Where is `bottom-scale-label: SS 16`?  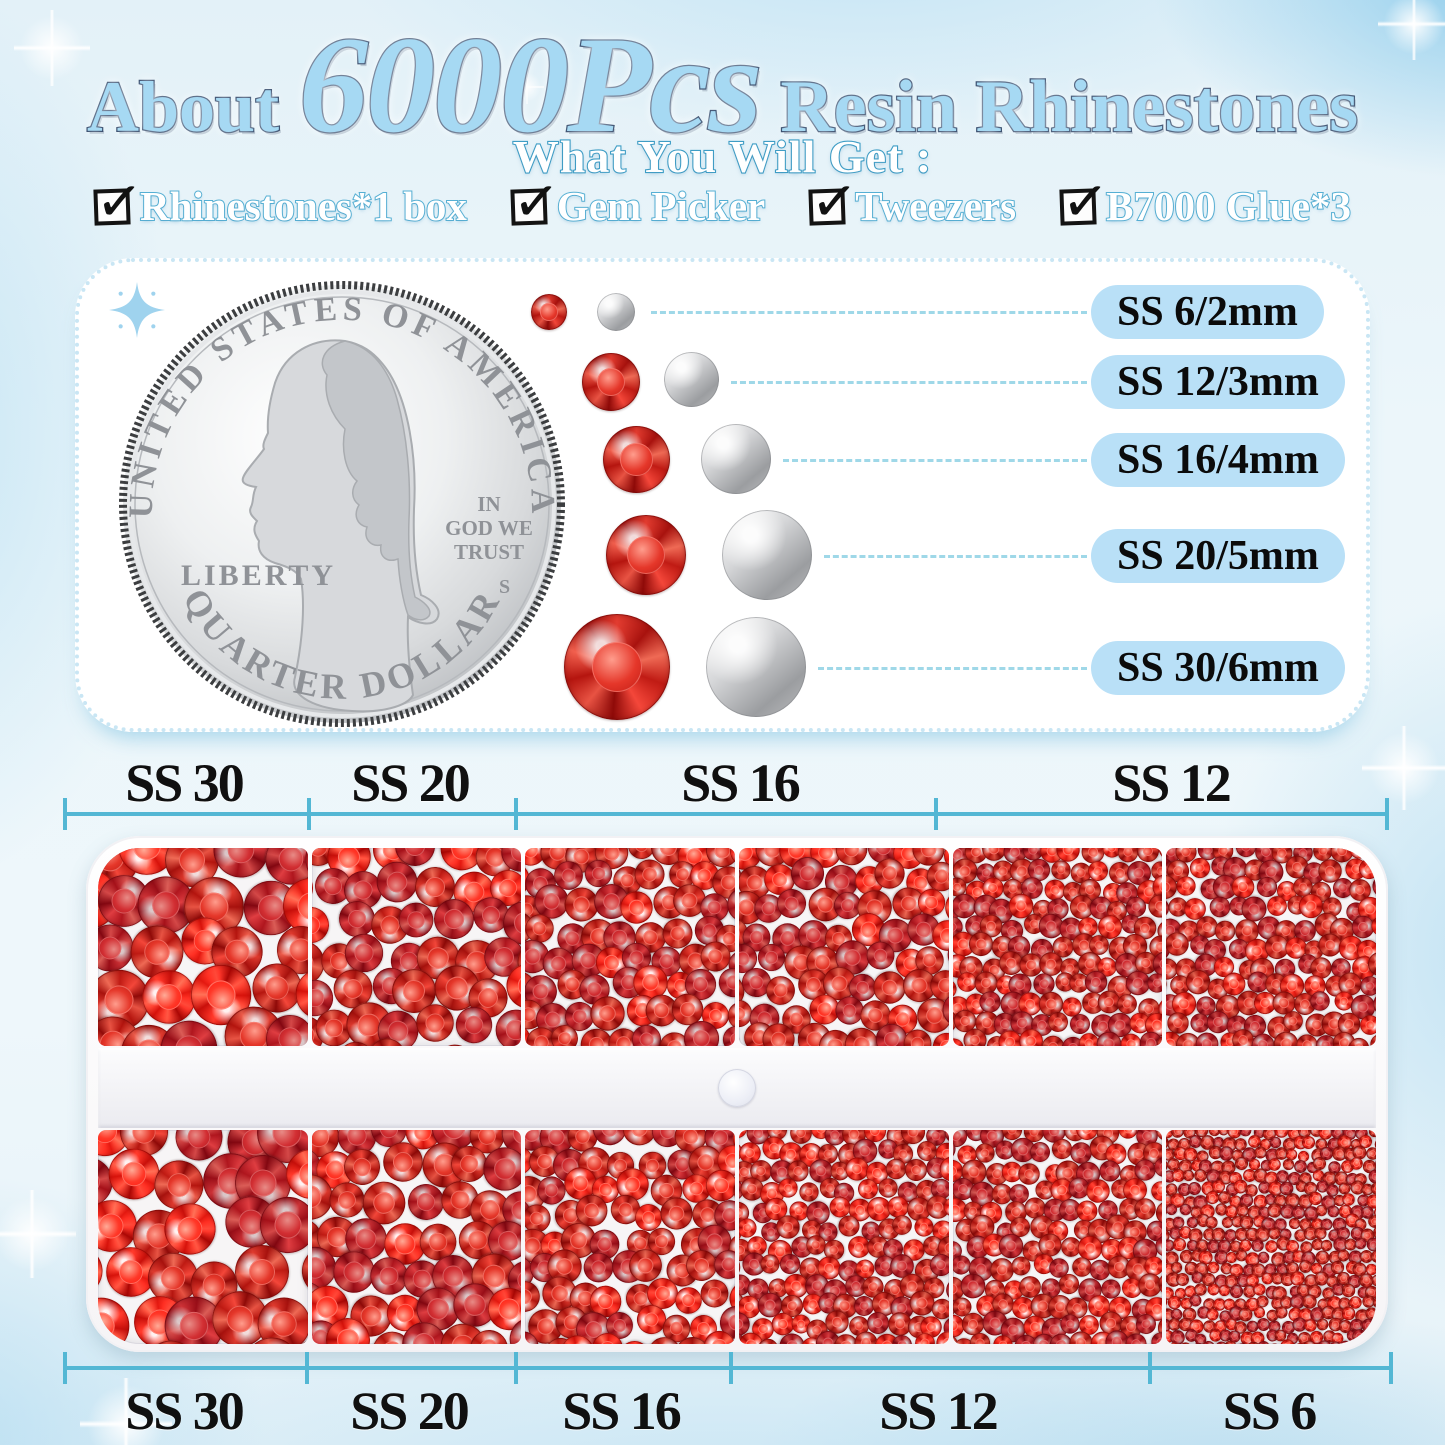
bottom-scale-label: SS 16 is located at coordinates (622, 1411).